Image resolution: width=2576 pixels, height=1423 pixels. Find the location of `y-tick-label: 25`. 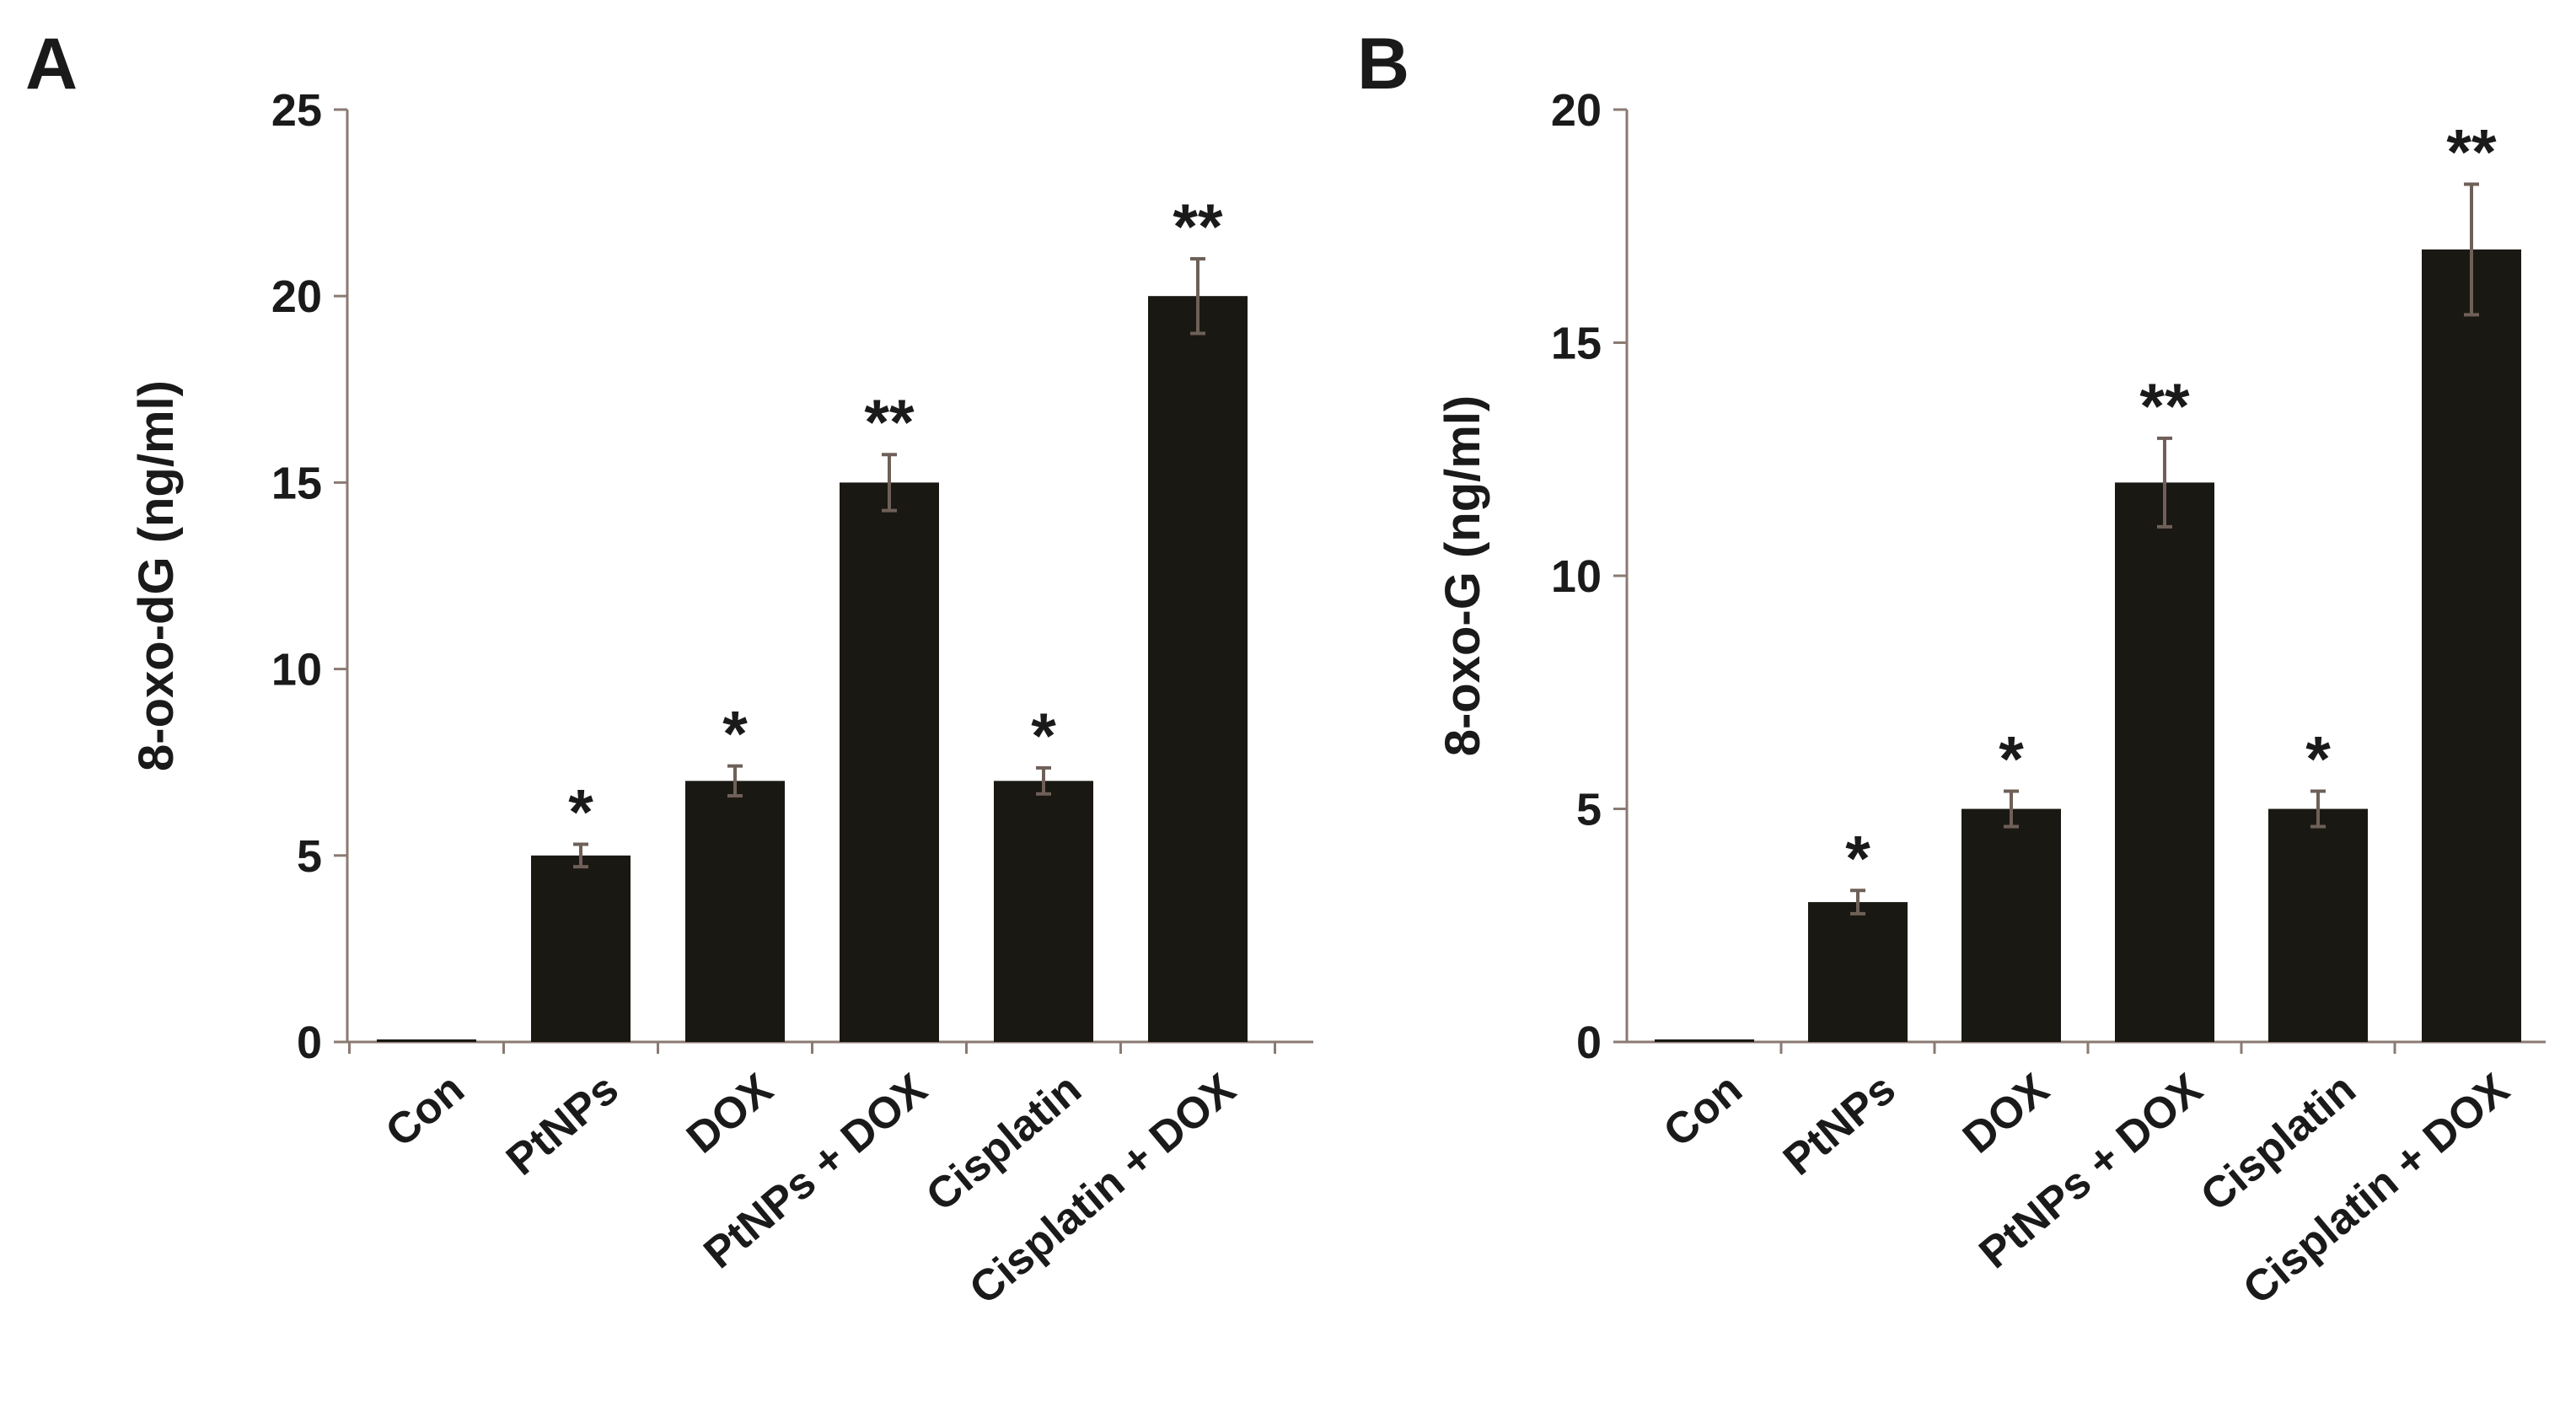

y-tick-label: 25 is located at coordinates (296, 110).